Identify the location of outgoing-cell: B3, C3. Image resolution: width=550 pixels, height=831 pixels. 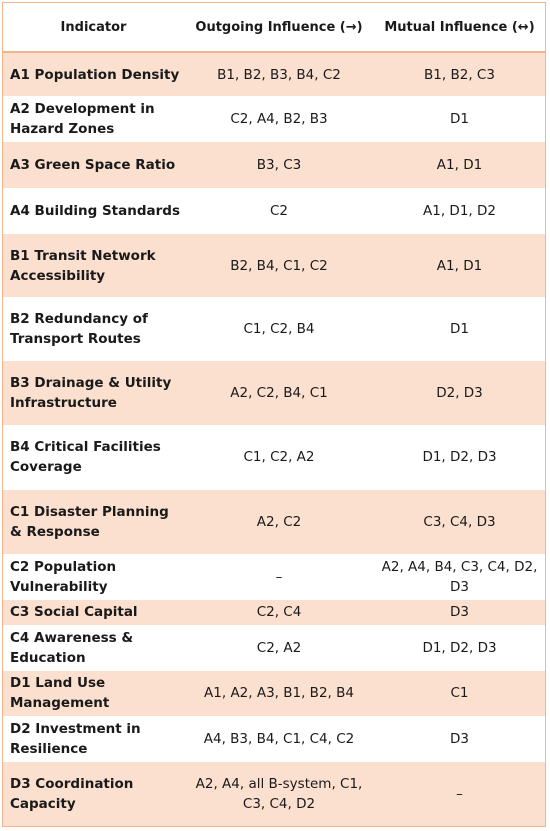
(279, 165).